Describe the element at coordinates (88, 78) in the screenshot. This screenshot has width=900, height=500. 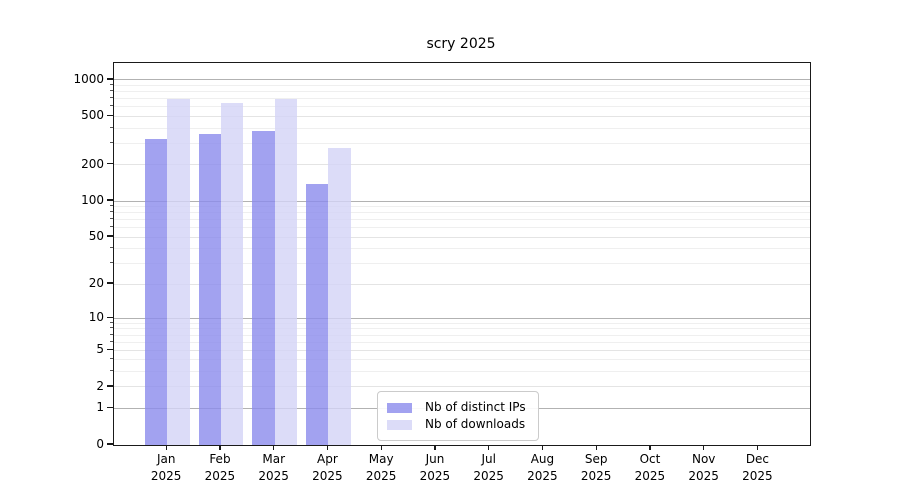
I see `y-tick-label-1000: 1000` at that location.